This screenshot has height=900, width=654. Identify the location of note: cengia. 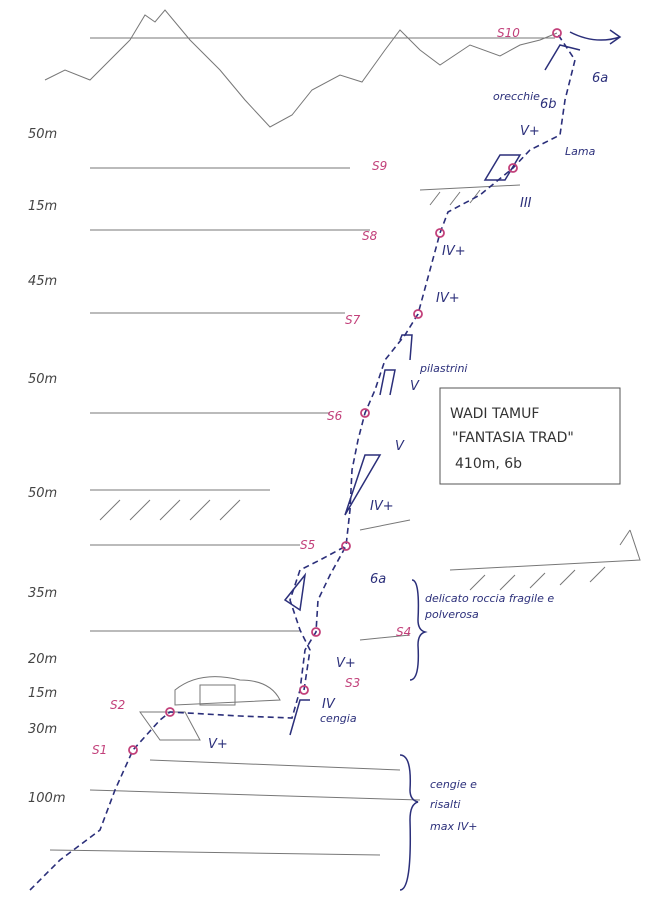
(338, 718).